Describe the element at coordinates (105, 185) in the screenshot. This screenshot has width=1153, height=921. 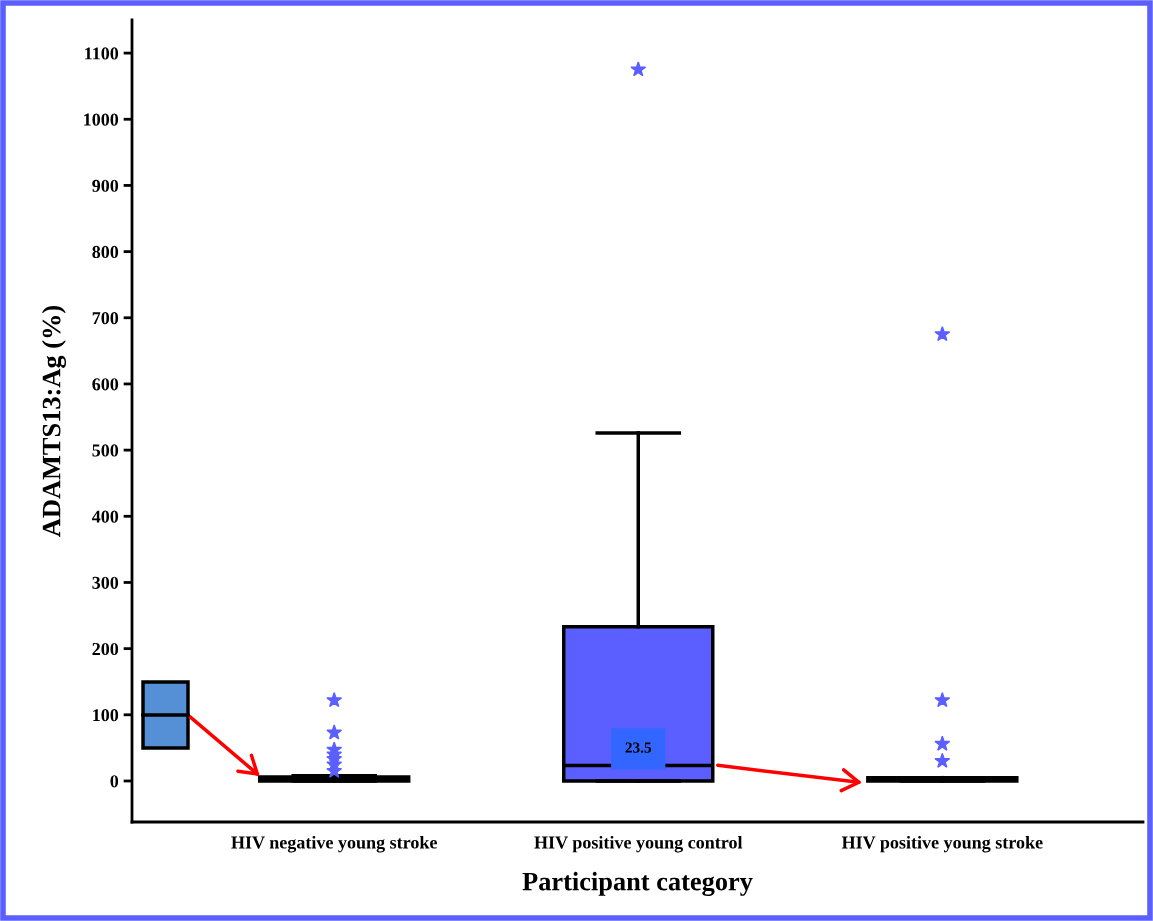
I see `y-tick-label: 900` at that location.